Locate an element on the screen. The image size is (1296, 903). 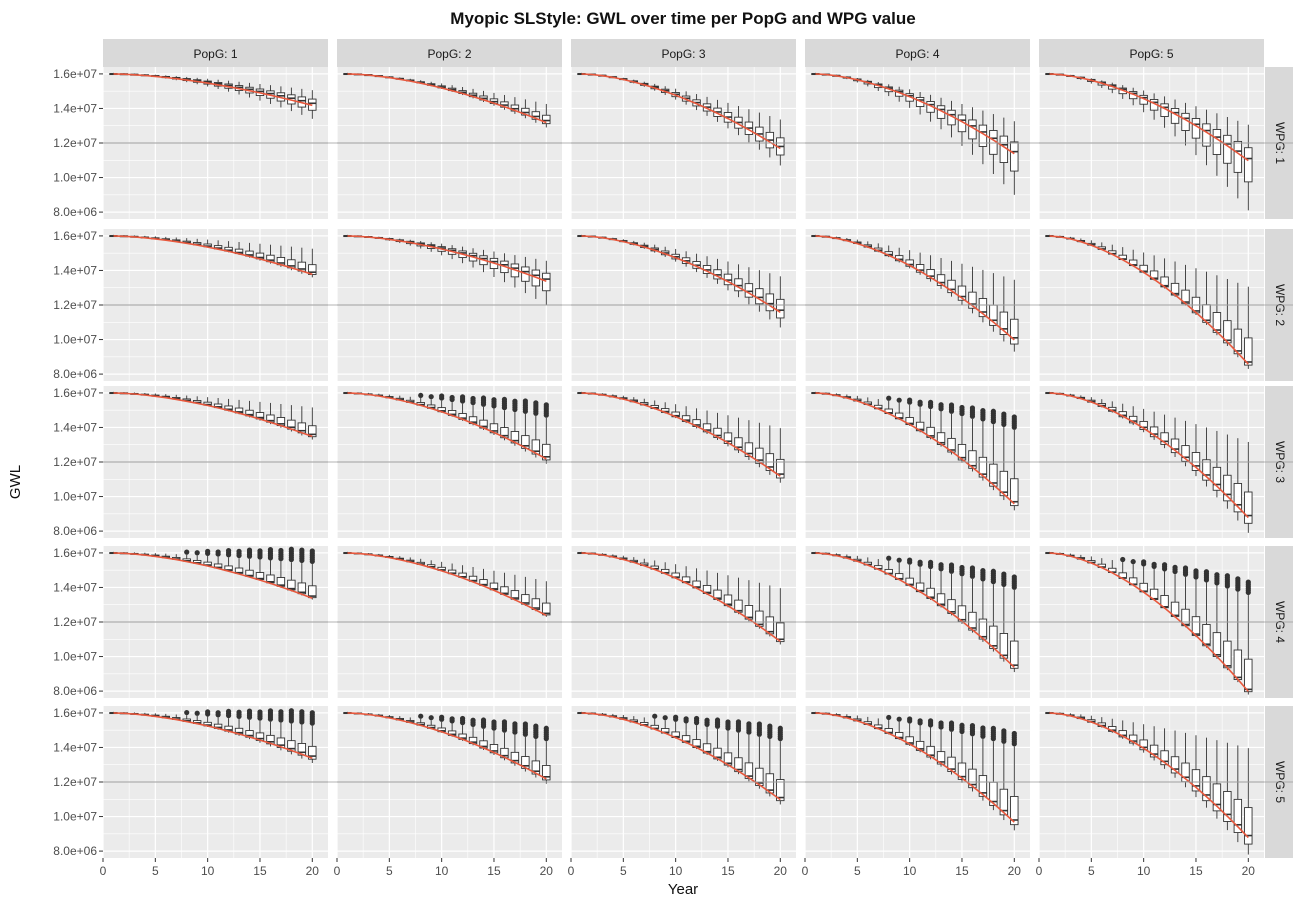
facet-strip-label: PopG: 4 is located at coordinates (917, 54).